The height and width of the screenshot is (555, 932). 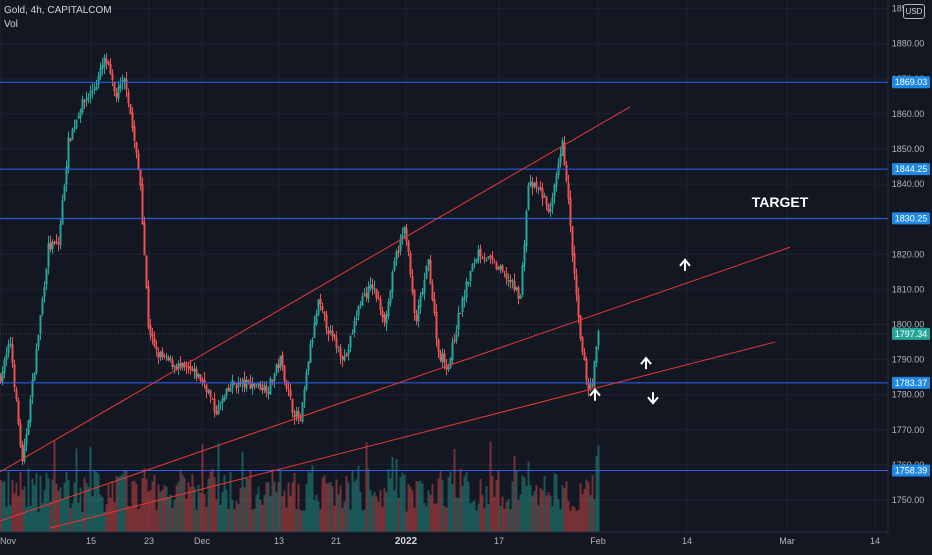 I want to click on arrow-down-icon, so click(x=653, y=398).